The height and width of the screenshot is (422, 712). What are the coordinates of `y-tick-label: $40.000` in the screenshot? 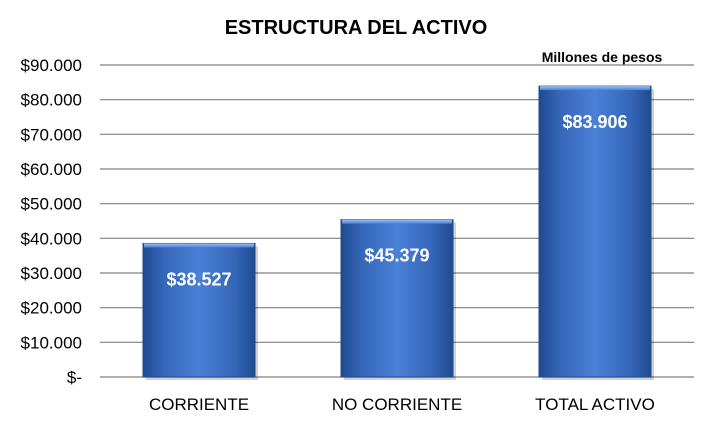 It's located at (51, 238).